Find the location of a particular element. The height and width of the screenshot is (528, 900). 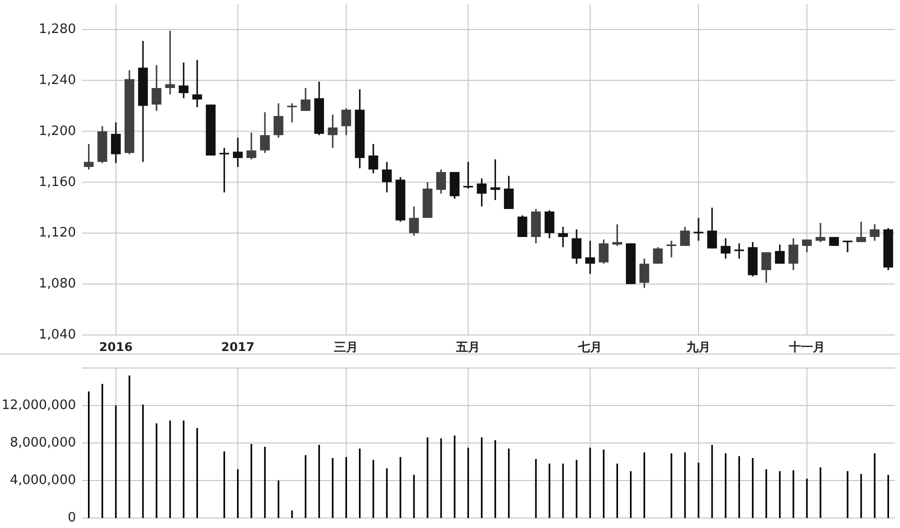

y-tick-label: 1,280 is located at coordinates (57, 30).